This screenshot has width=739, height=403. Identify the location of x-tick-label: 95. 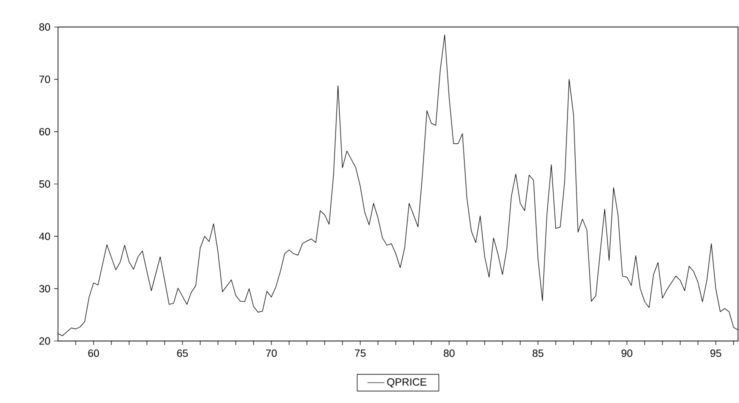
(716, 353).